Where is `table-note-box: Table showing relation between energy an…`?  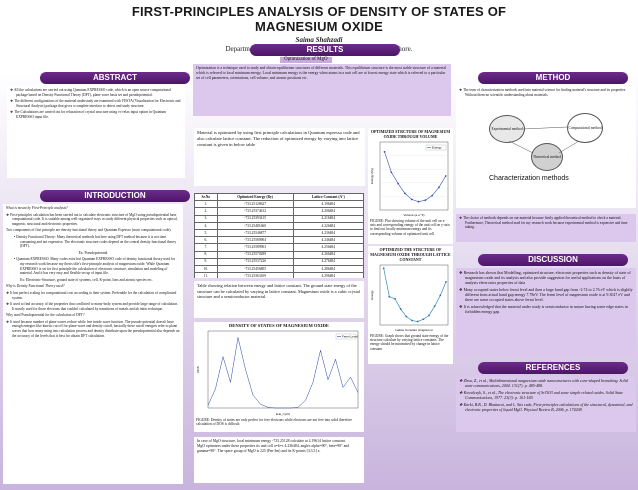
table-note-box: Table showing relation between energy an… is located at coordinates (279, 299).